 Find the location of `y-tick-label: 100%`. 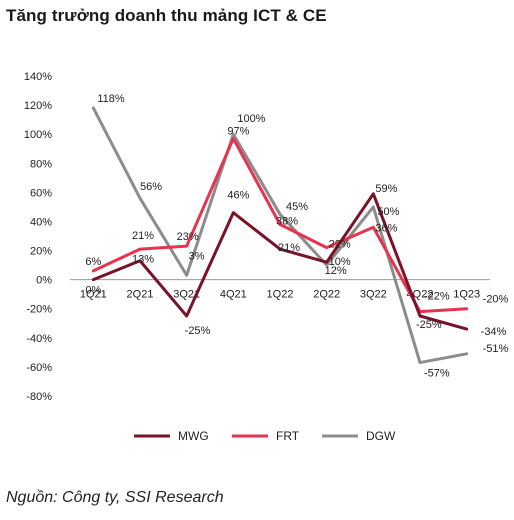

y-tick-label: 100% is located at coordinates (38, 135).